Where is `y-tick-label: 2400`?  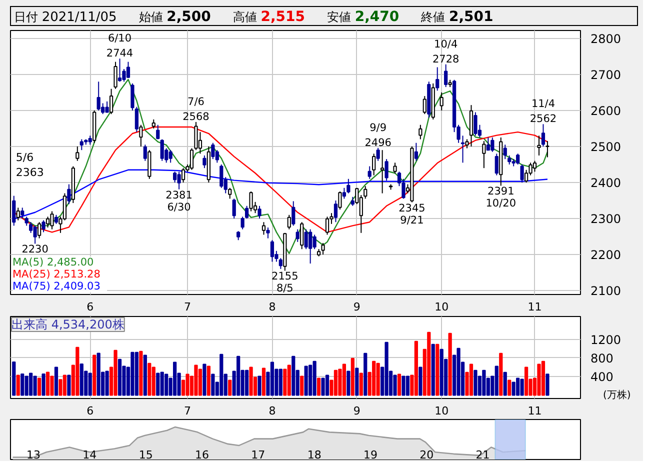
y-tick-label: 2400 is located at coordinates (606, 183).